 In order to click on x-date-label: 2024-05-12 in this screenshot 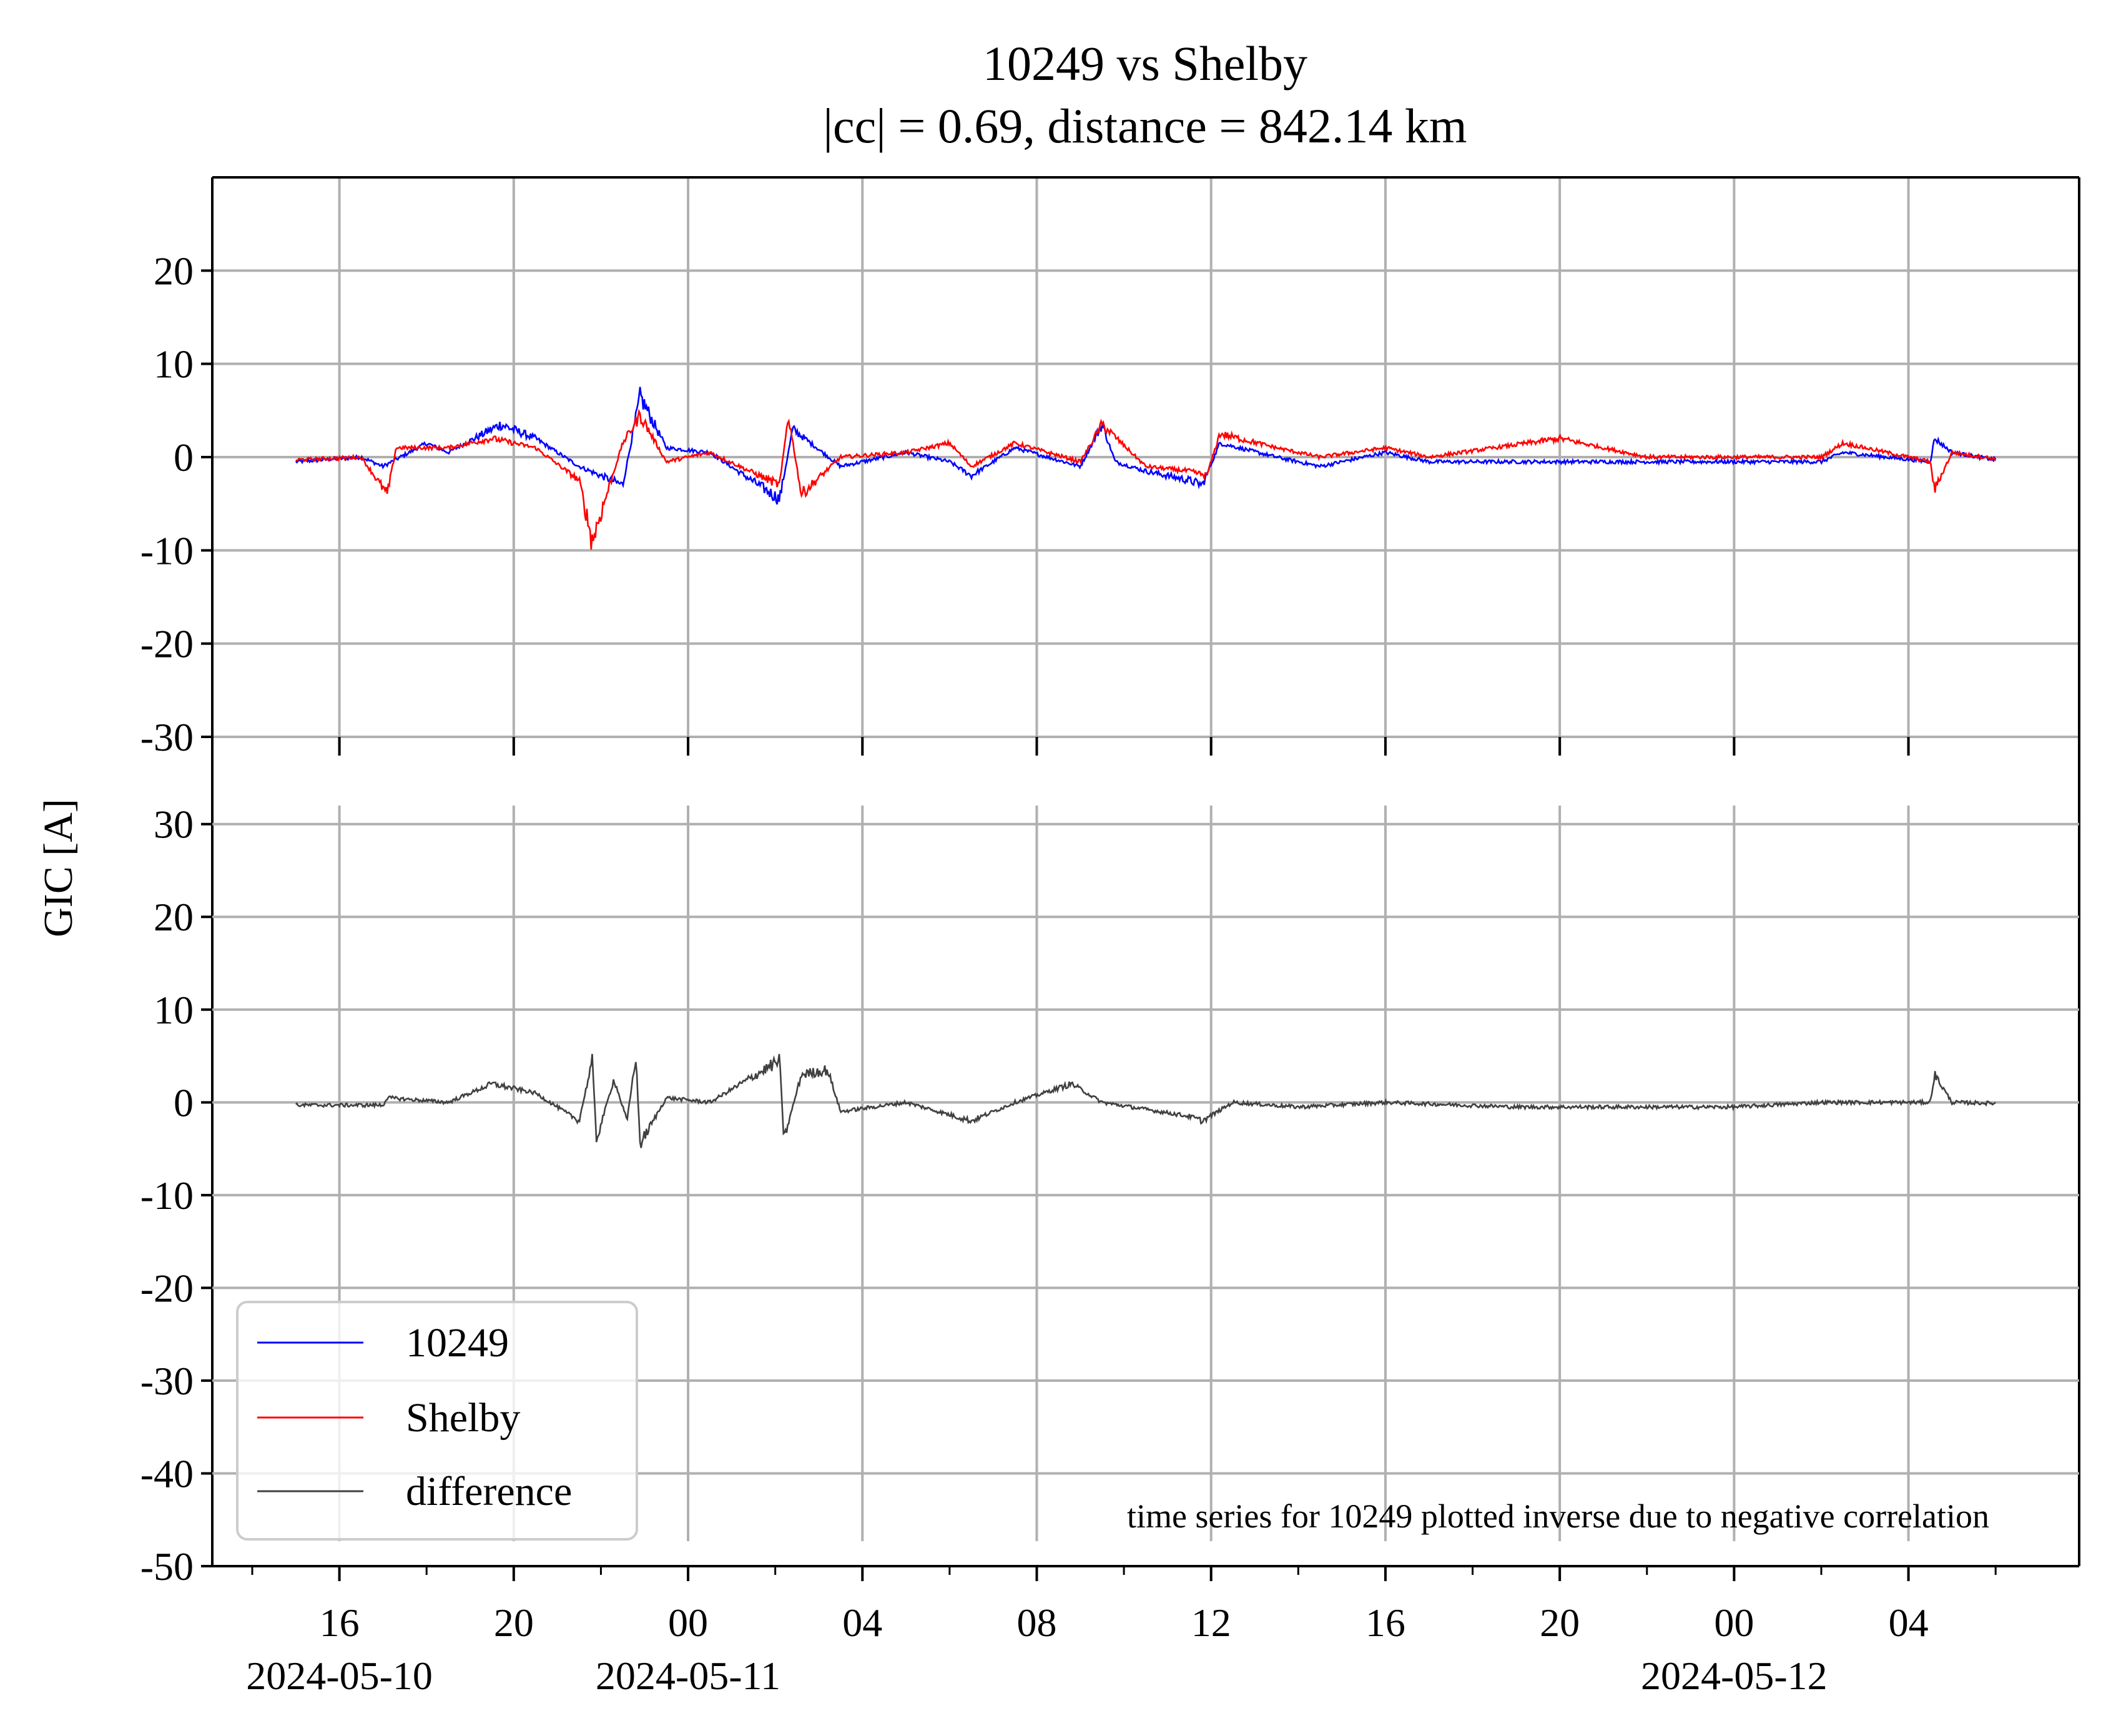, I will do `click(1735, 1676)`.